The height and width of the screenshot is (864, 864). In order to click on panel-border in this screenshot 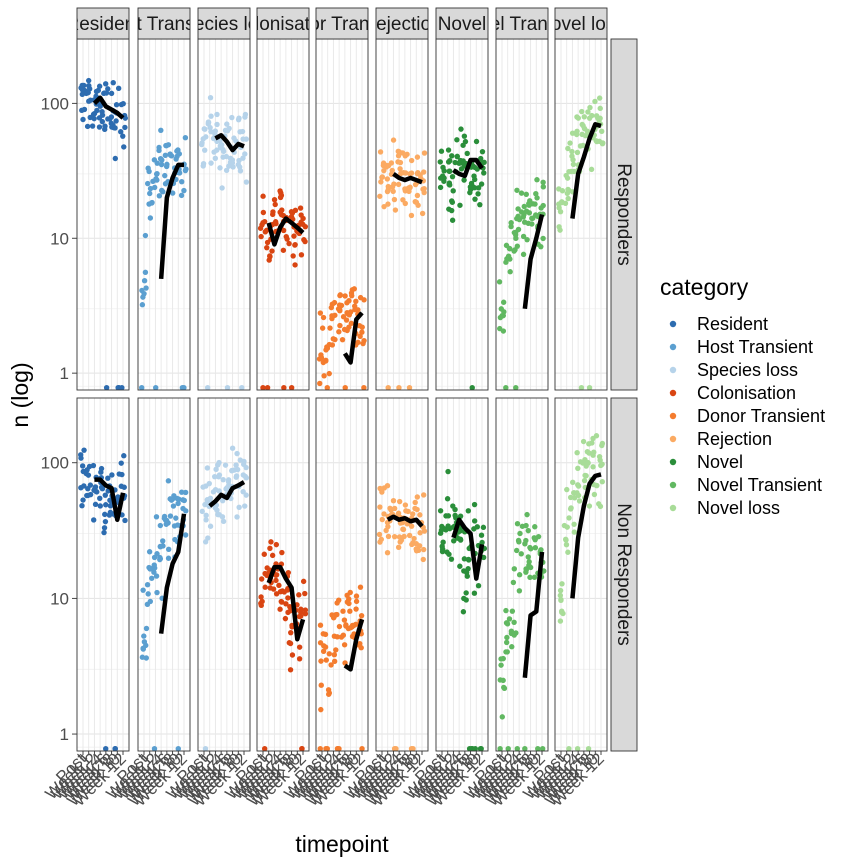, I will do `click(342, 574)`.